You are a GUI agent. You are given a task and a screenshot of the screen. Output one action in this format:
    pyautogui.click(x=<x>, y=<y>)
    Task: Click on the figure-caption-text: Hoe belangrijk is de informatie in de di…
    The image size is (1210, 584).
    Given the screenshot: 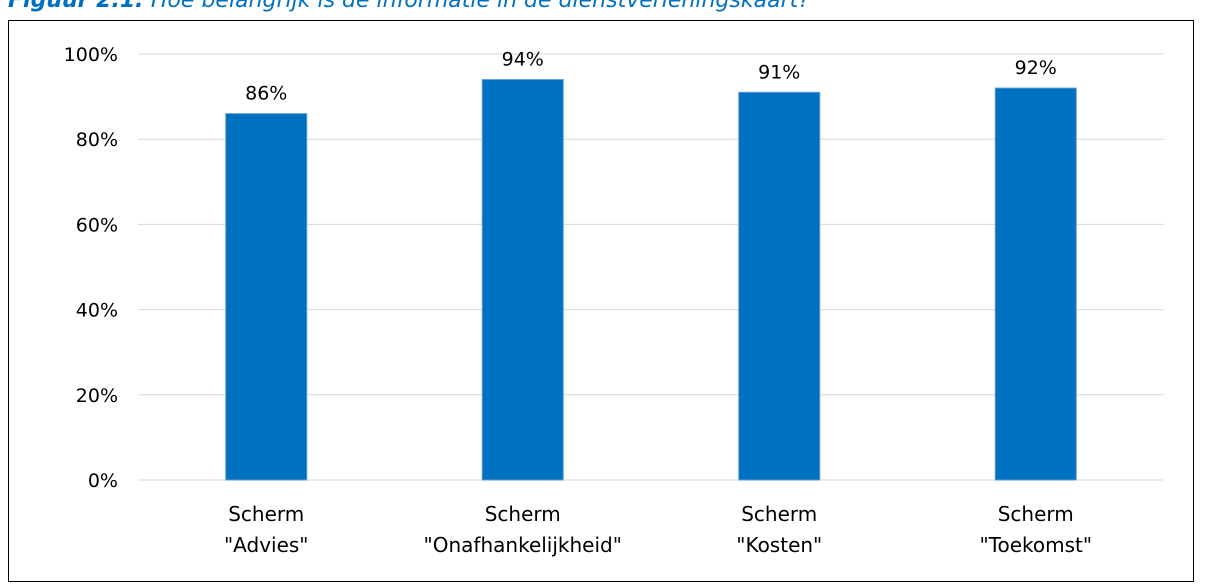 What is the action you would take?
    pyautogui.click(x=480, y=6)
    